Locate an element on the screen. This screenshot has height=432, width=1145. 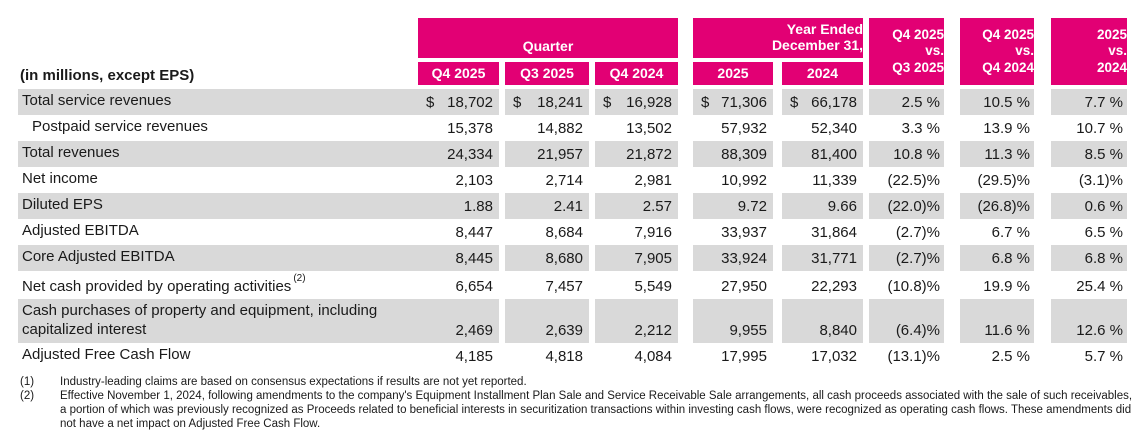
cell-value: 18,241 is located at coordinates (560, 102).